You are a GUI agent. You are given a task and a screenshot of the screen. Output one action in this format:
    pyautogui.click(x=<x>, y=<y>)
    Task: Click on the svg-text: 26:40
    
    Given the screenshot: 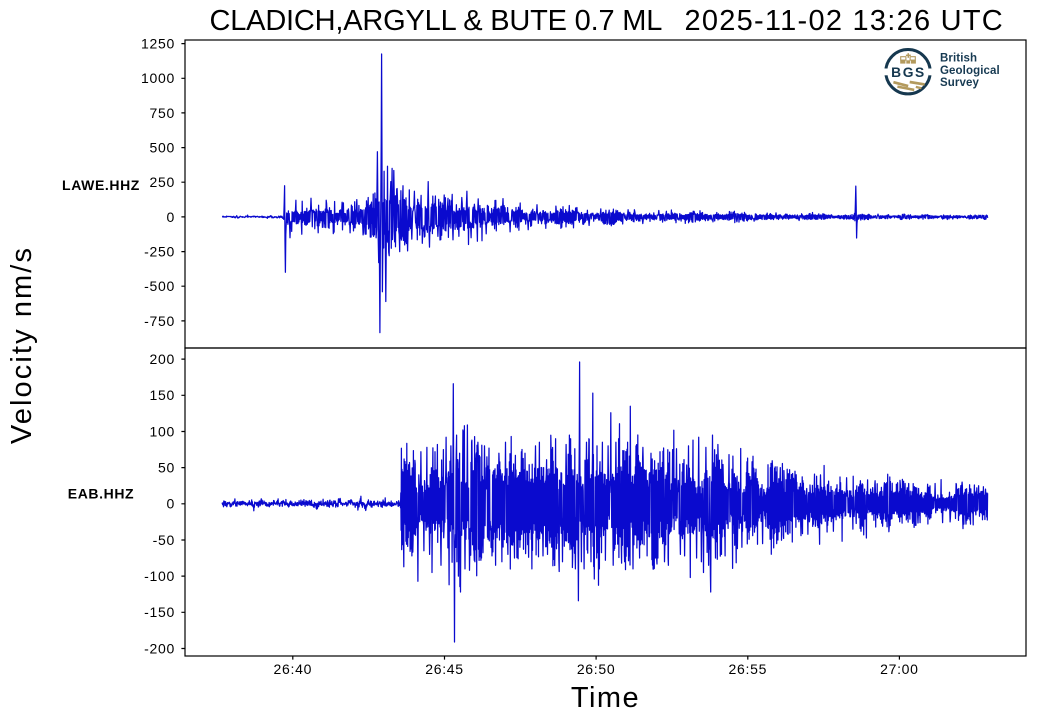 What is the action you would take?
    pyautogui.click(x=293, y=669)
    